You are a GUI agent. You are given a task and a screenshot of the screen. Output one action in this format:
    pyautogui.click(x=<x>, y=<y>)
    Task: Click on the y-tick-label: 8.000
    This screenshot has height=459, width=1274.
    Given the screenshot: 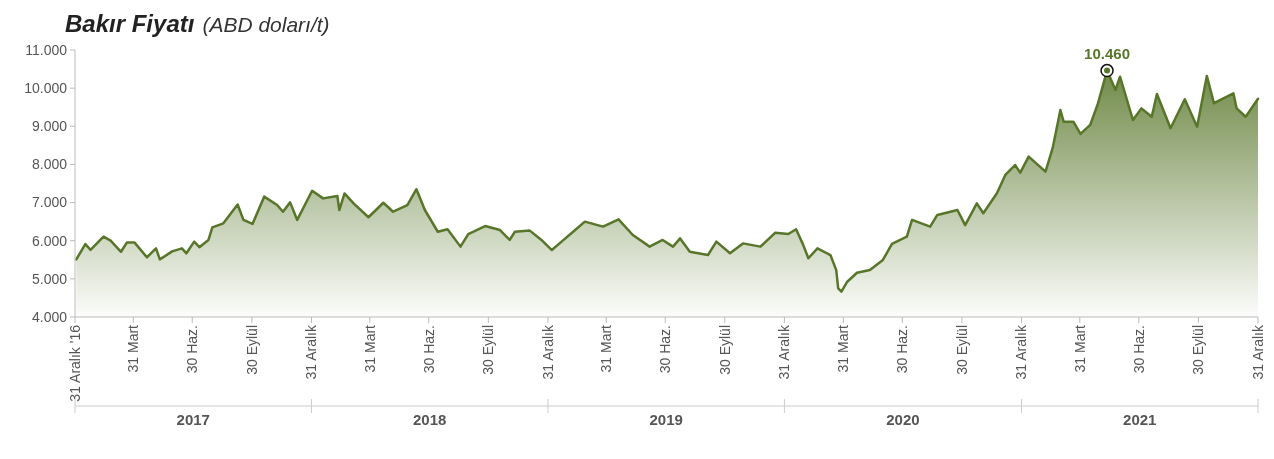 What is the action you would take?
    pyautogui.click(x=49, y=164)
    